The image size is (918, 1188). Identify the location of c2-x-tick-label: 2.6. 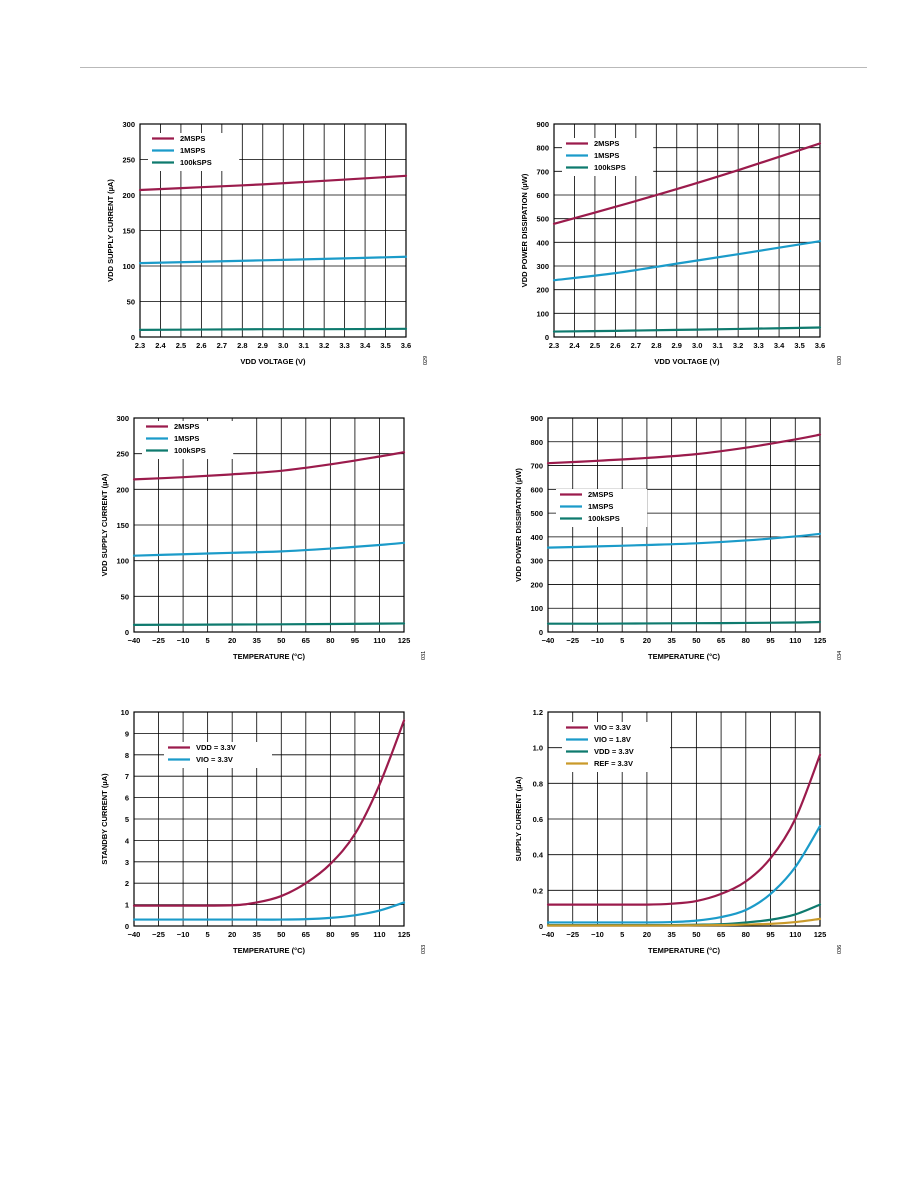
(615, 345).